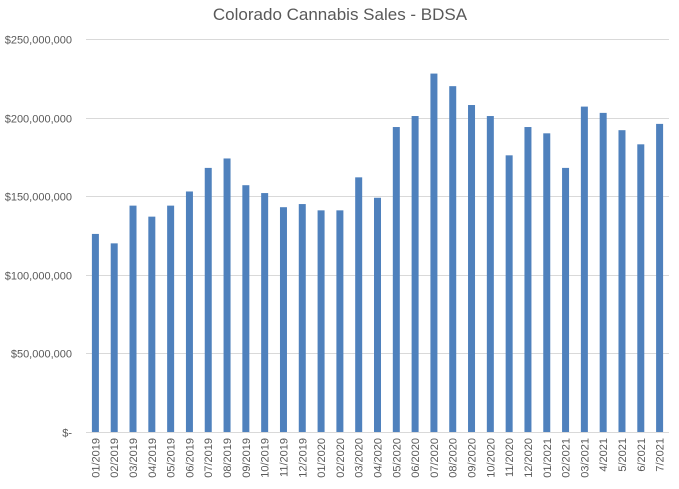 The height and width of the screenshot is (489, 679). What do you see at coordinates (95, 332) in the screenshot?
I see `bar-01-2019` at bounding box center [95, 332].